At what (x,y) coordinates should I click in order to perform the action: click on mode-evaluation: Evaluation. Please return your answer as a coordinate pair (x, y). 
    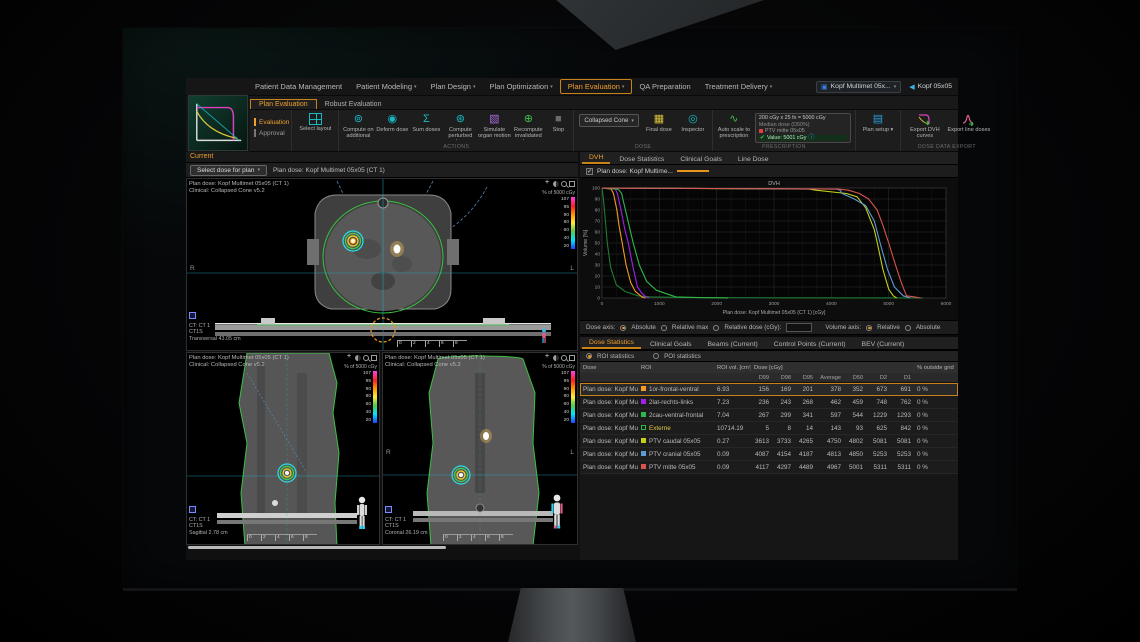
    Looking at the image, I should click on (271, 122).